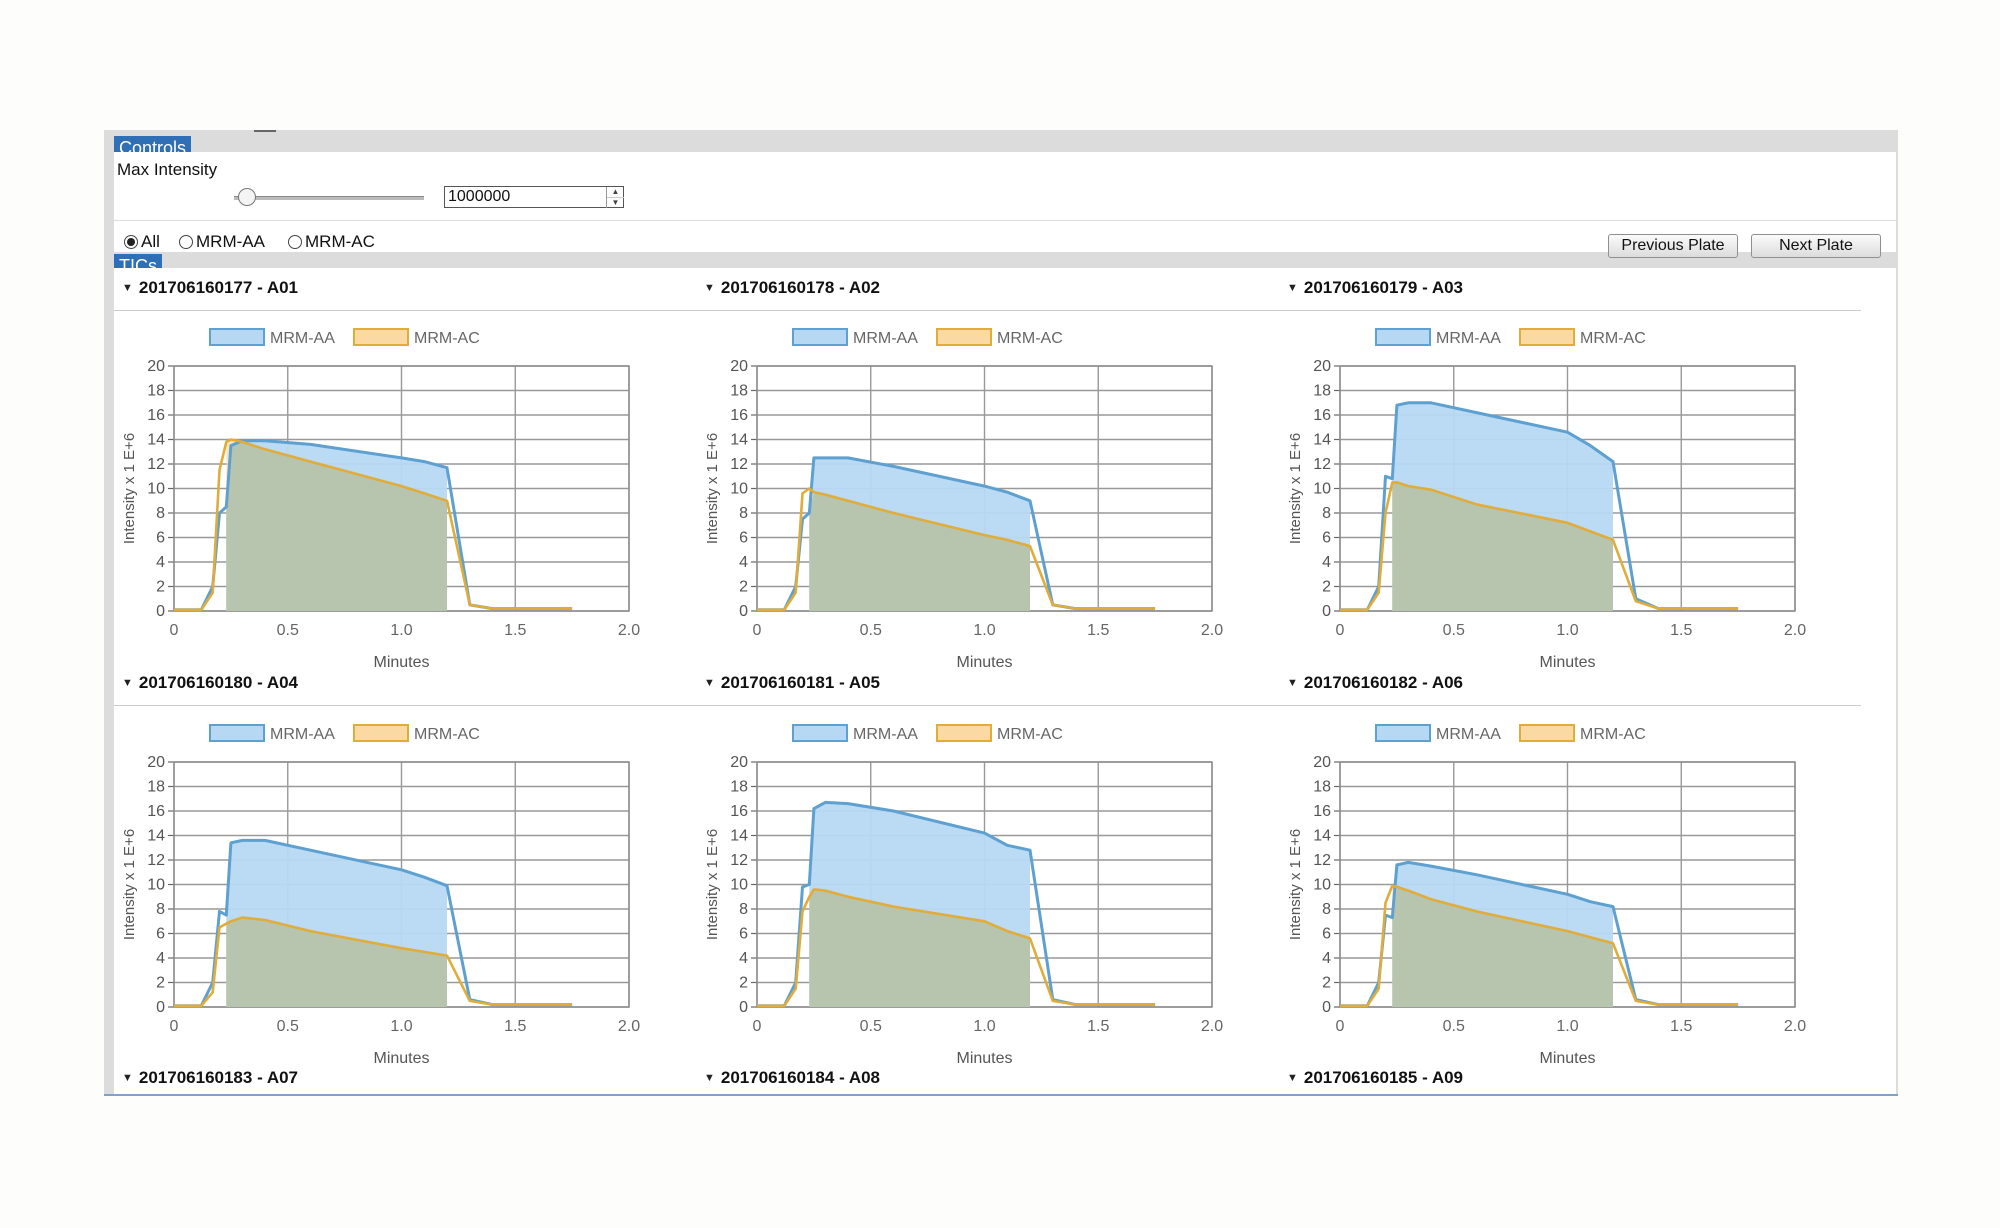  I want to click on plate-header: ▼ 201706160179 - A03, so click(1375, 288).